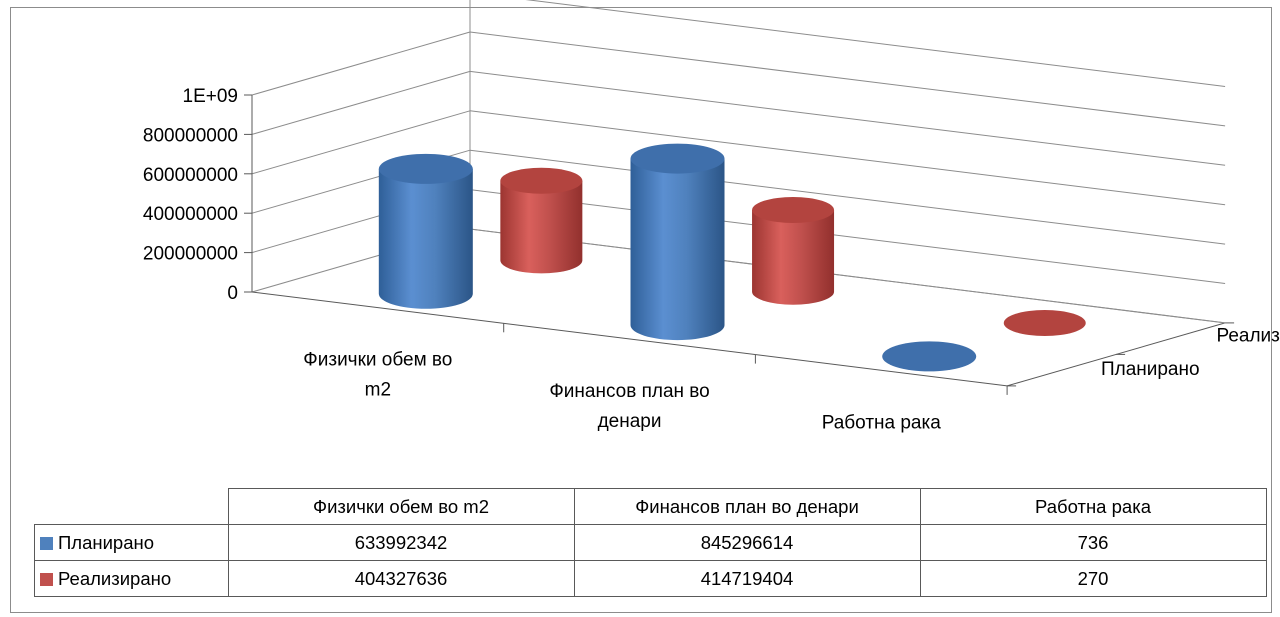 The image size is (1280, 617). Describe the element at coordinates (232, 293) in the screenshot. I see `y-tick-label: 0` at that location.